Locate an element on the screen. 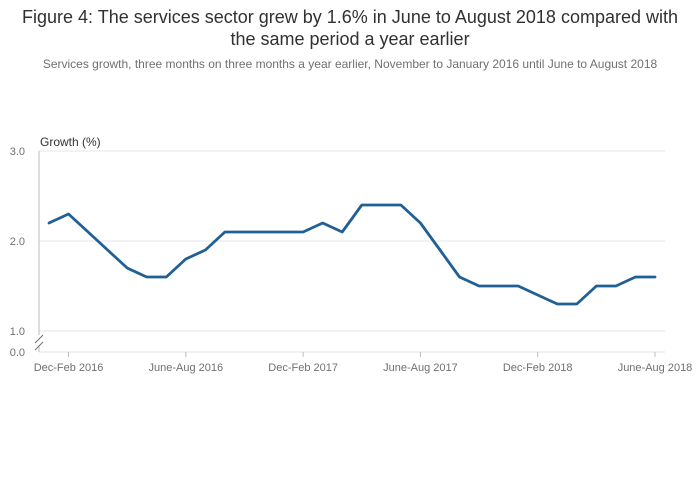  y-tick-label-zero: 0.0 is located at coordinates (17, 353).